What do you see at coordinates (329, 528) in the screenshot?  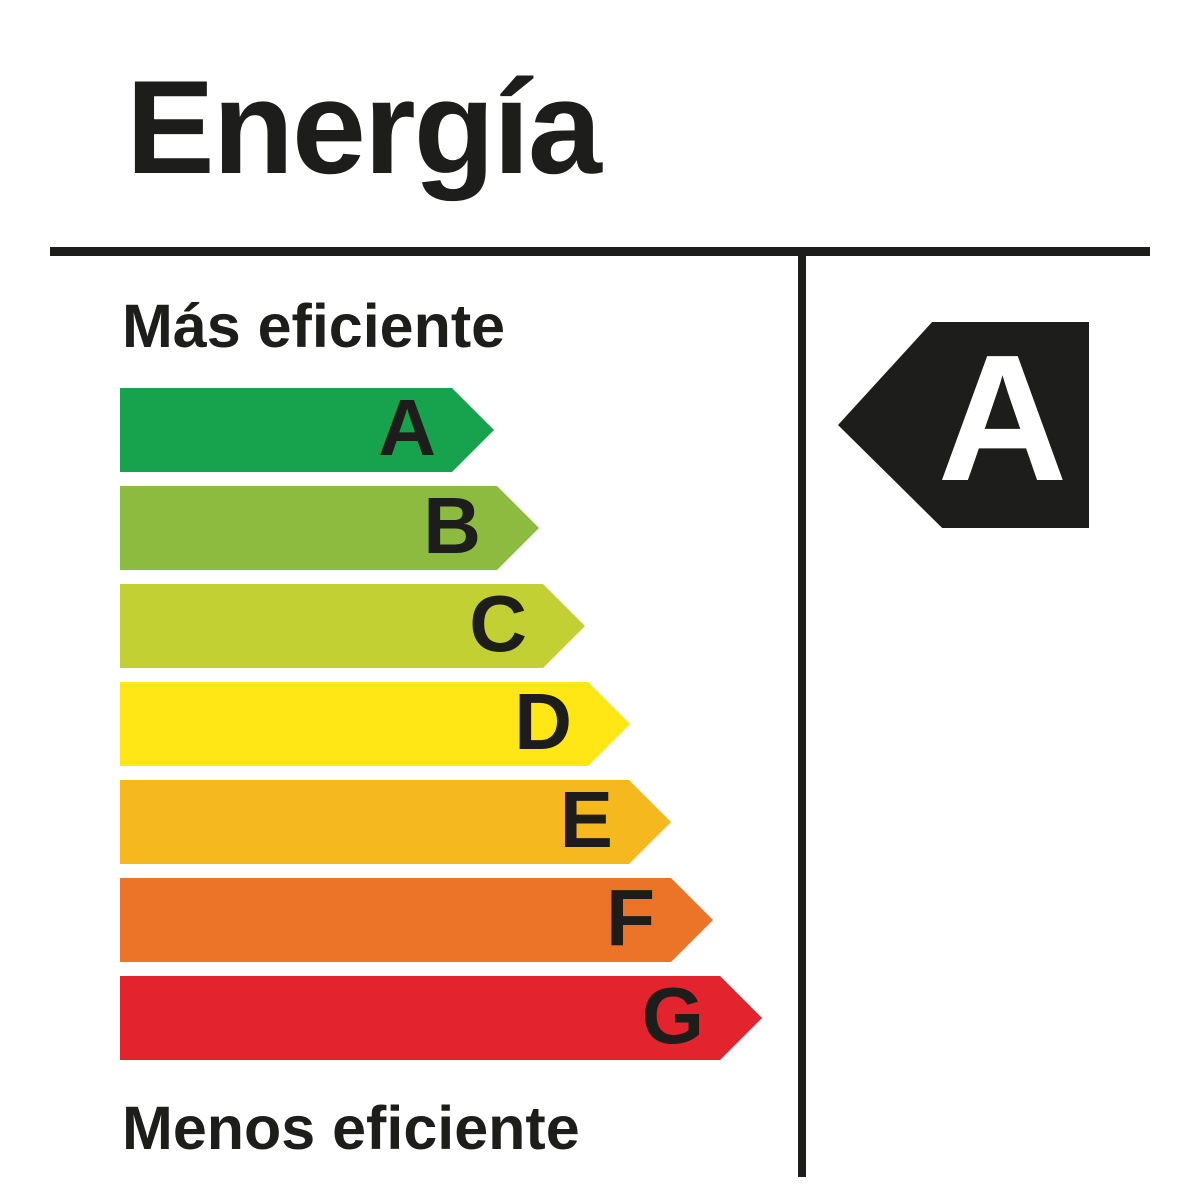 I see `efficiency-bar: B` at bounding box center [329, 528].